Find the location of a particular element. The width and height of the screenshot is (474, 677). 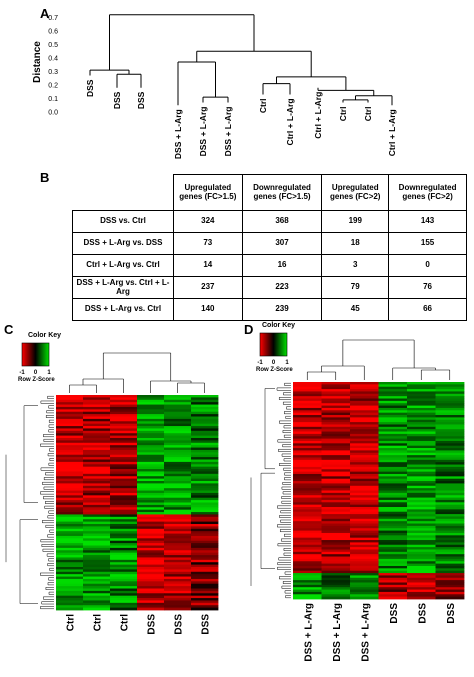

table-header: Upregulated genes (FC>2) is located at coordinates (355, 192).